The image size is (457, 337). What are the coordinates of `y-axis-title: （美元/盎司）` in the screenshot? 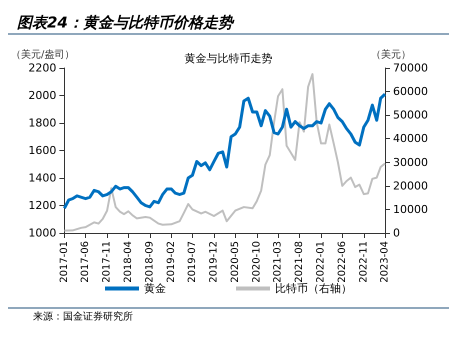 It's located at (42, 54).